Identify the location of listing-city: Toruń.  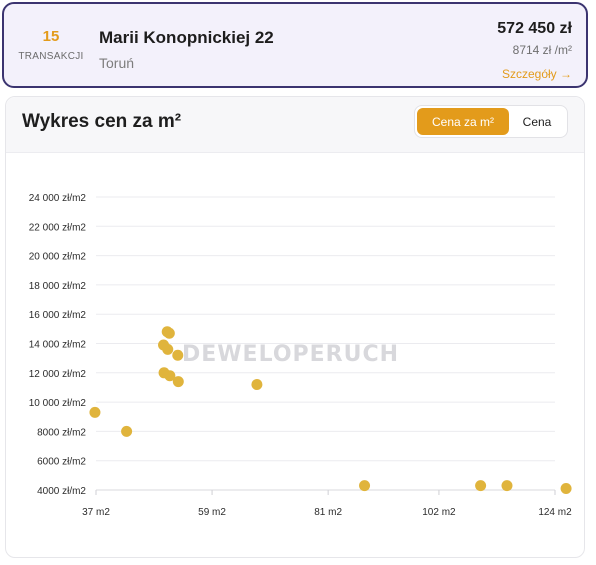
(117, 63).